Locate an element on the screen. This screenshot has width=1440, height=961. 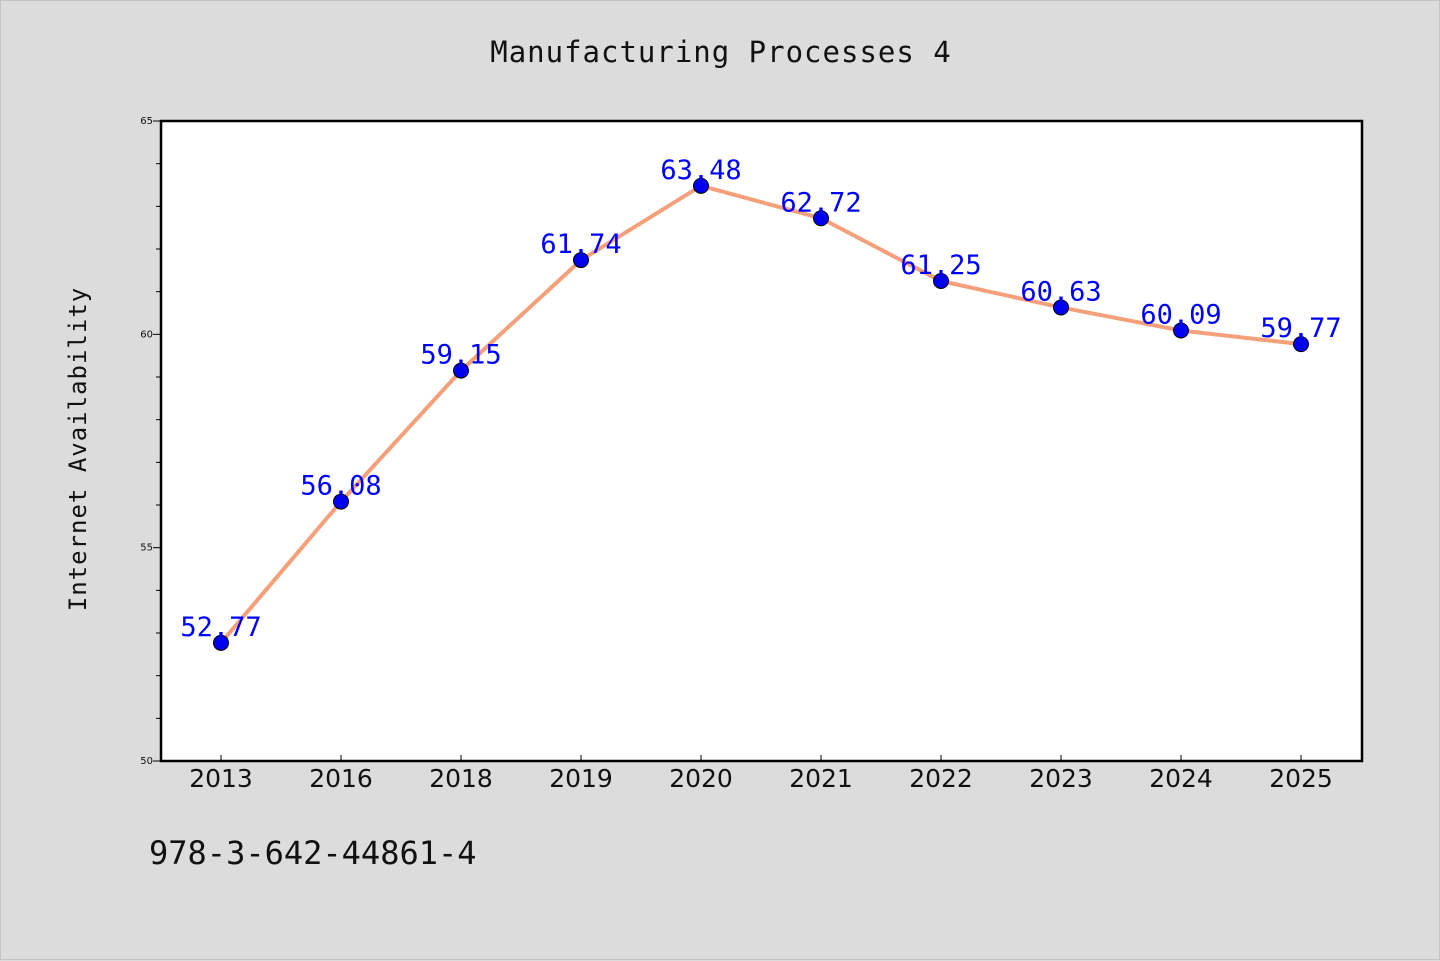
data-label: 63.48 is located at coordinates (700, 170).